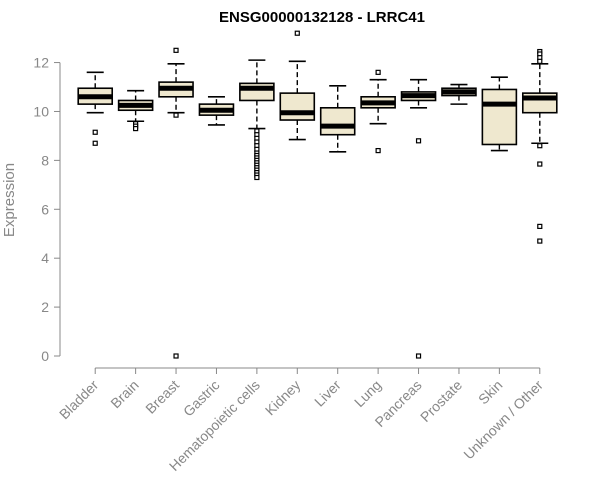  What do you see at coordinates (41, 111) in the screenshot?
I see `y-tick-label: 10` at bounding box center [41, 111].